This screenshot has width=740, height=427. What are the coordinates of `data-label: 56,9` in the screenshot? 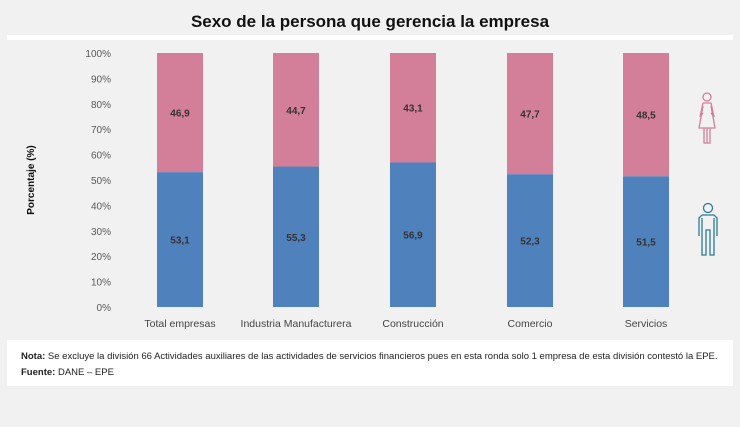 It's located at (413, 236).